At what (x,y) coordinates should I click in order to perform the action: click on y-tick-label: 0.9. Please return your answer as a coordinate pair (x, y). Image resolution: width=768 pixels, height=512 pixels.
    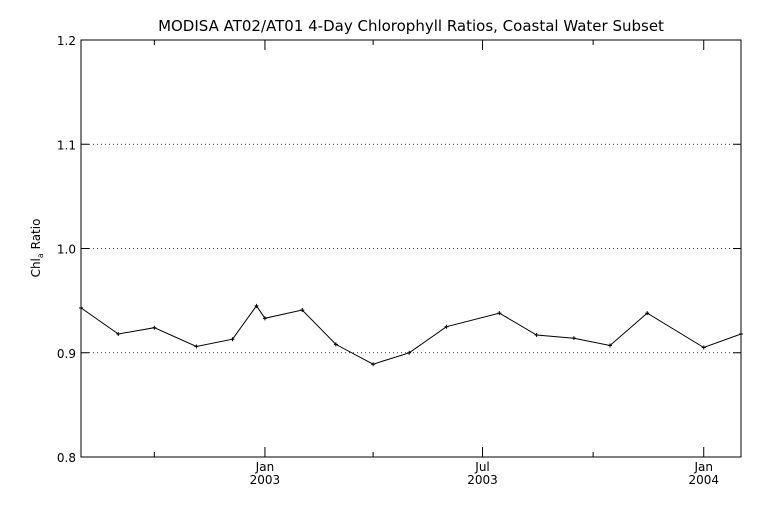
    Looking at the image, I should click on (66, 354).